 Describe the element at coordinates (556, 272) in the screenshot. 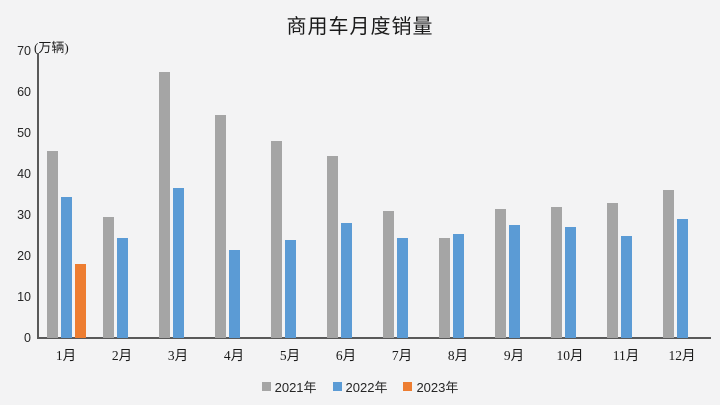

I see `bar-2021年-10月` at that location.